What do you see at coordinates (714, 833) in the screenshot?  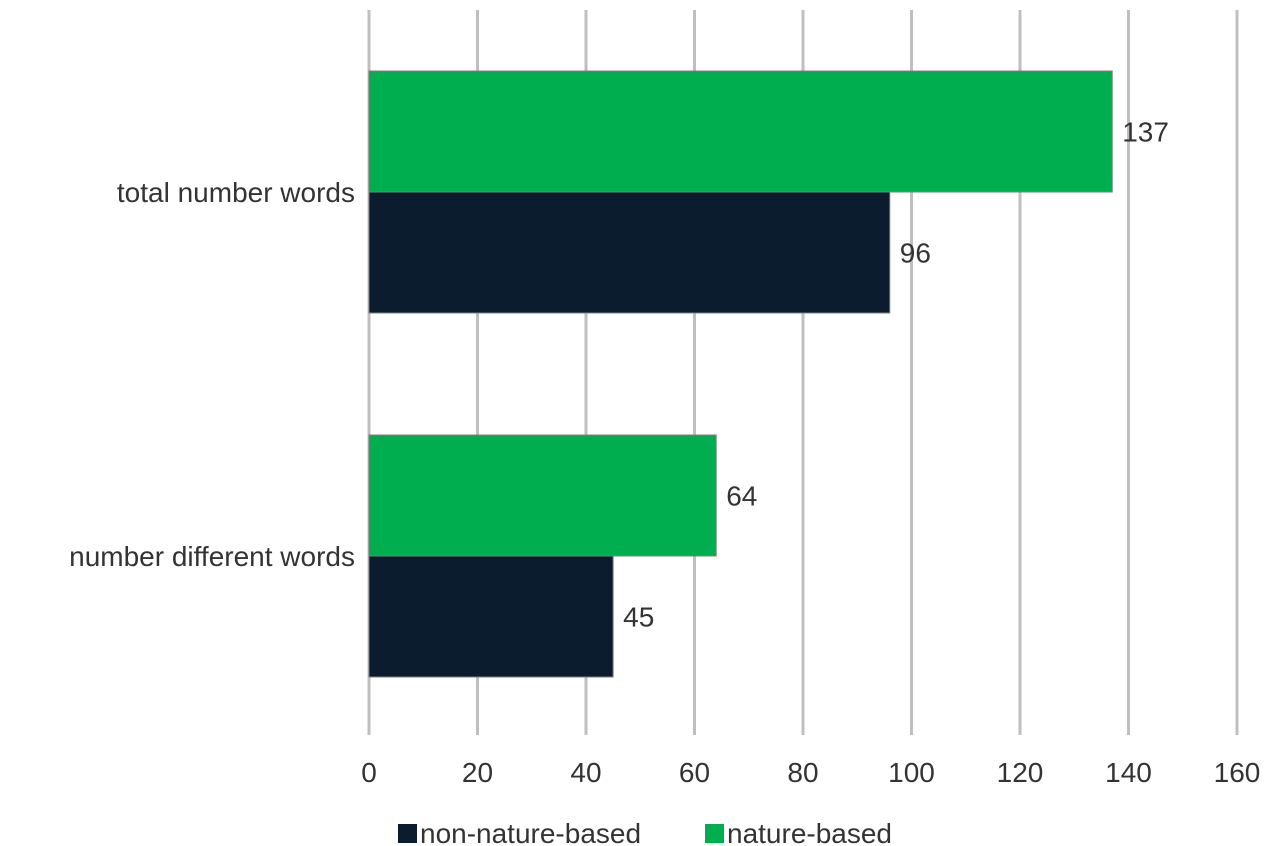 I see `legend-swatch-nature-based` at bounding box center [714, 833].